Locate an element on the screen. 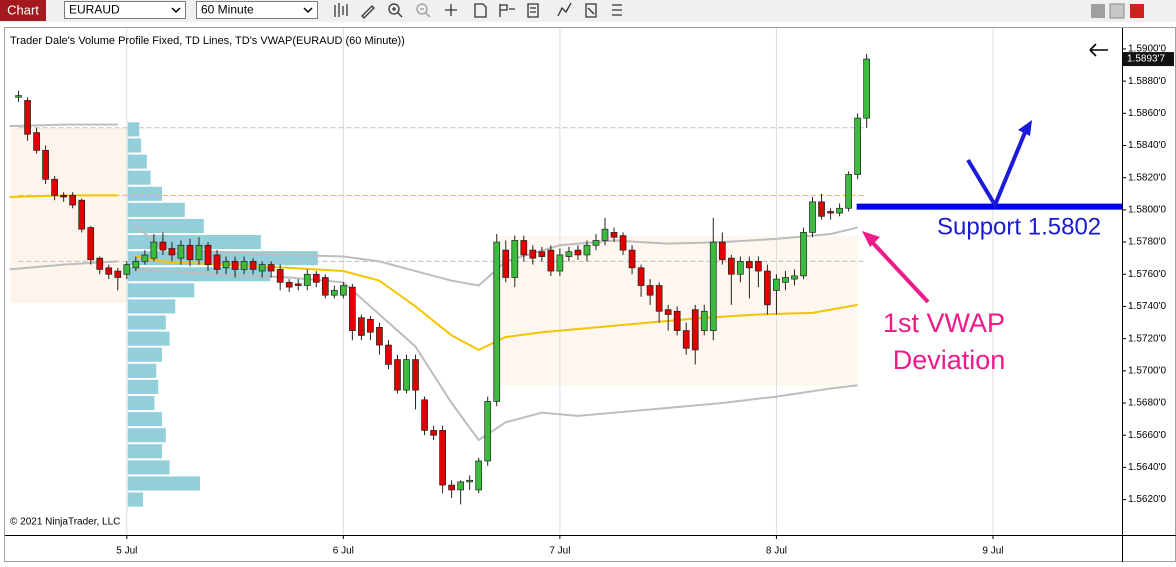  value-area is located at coordinates (70, 215).